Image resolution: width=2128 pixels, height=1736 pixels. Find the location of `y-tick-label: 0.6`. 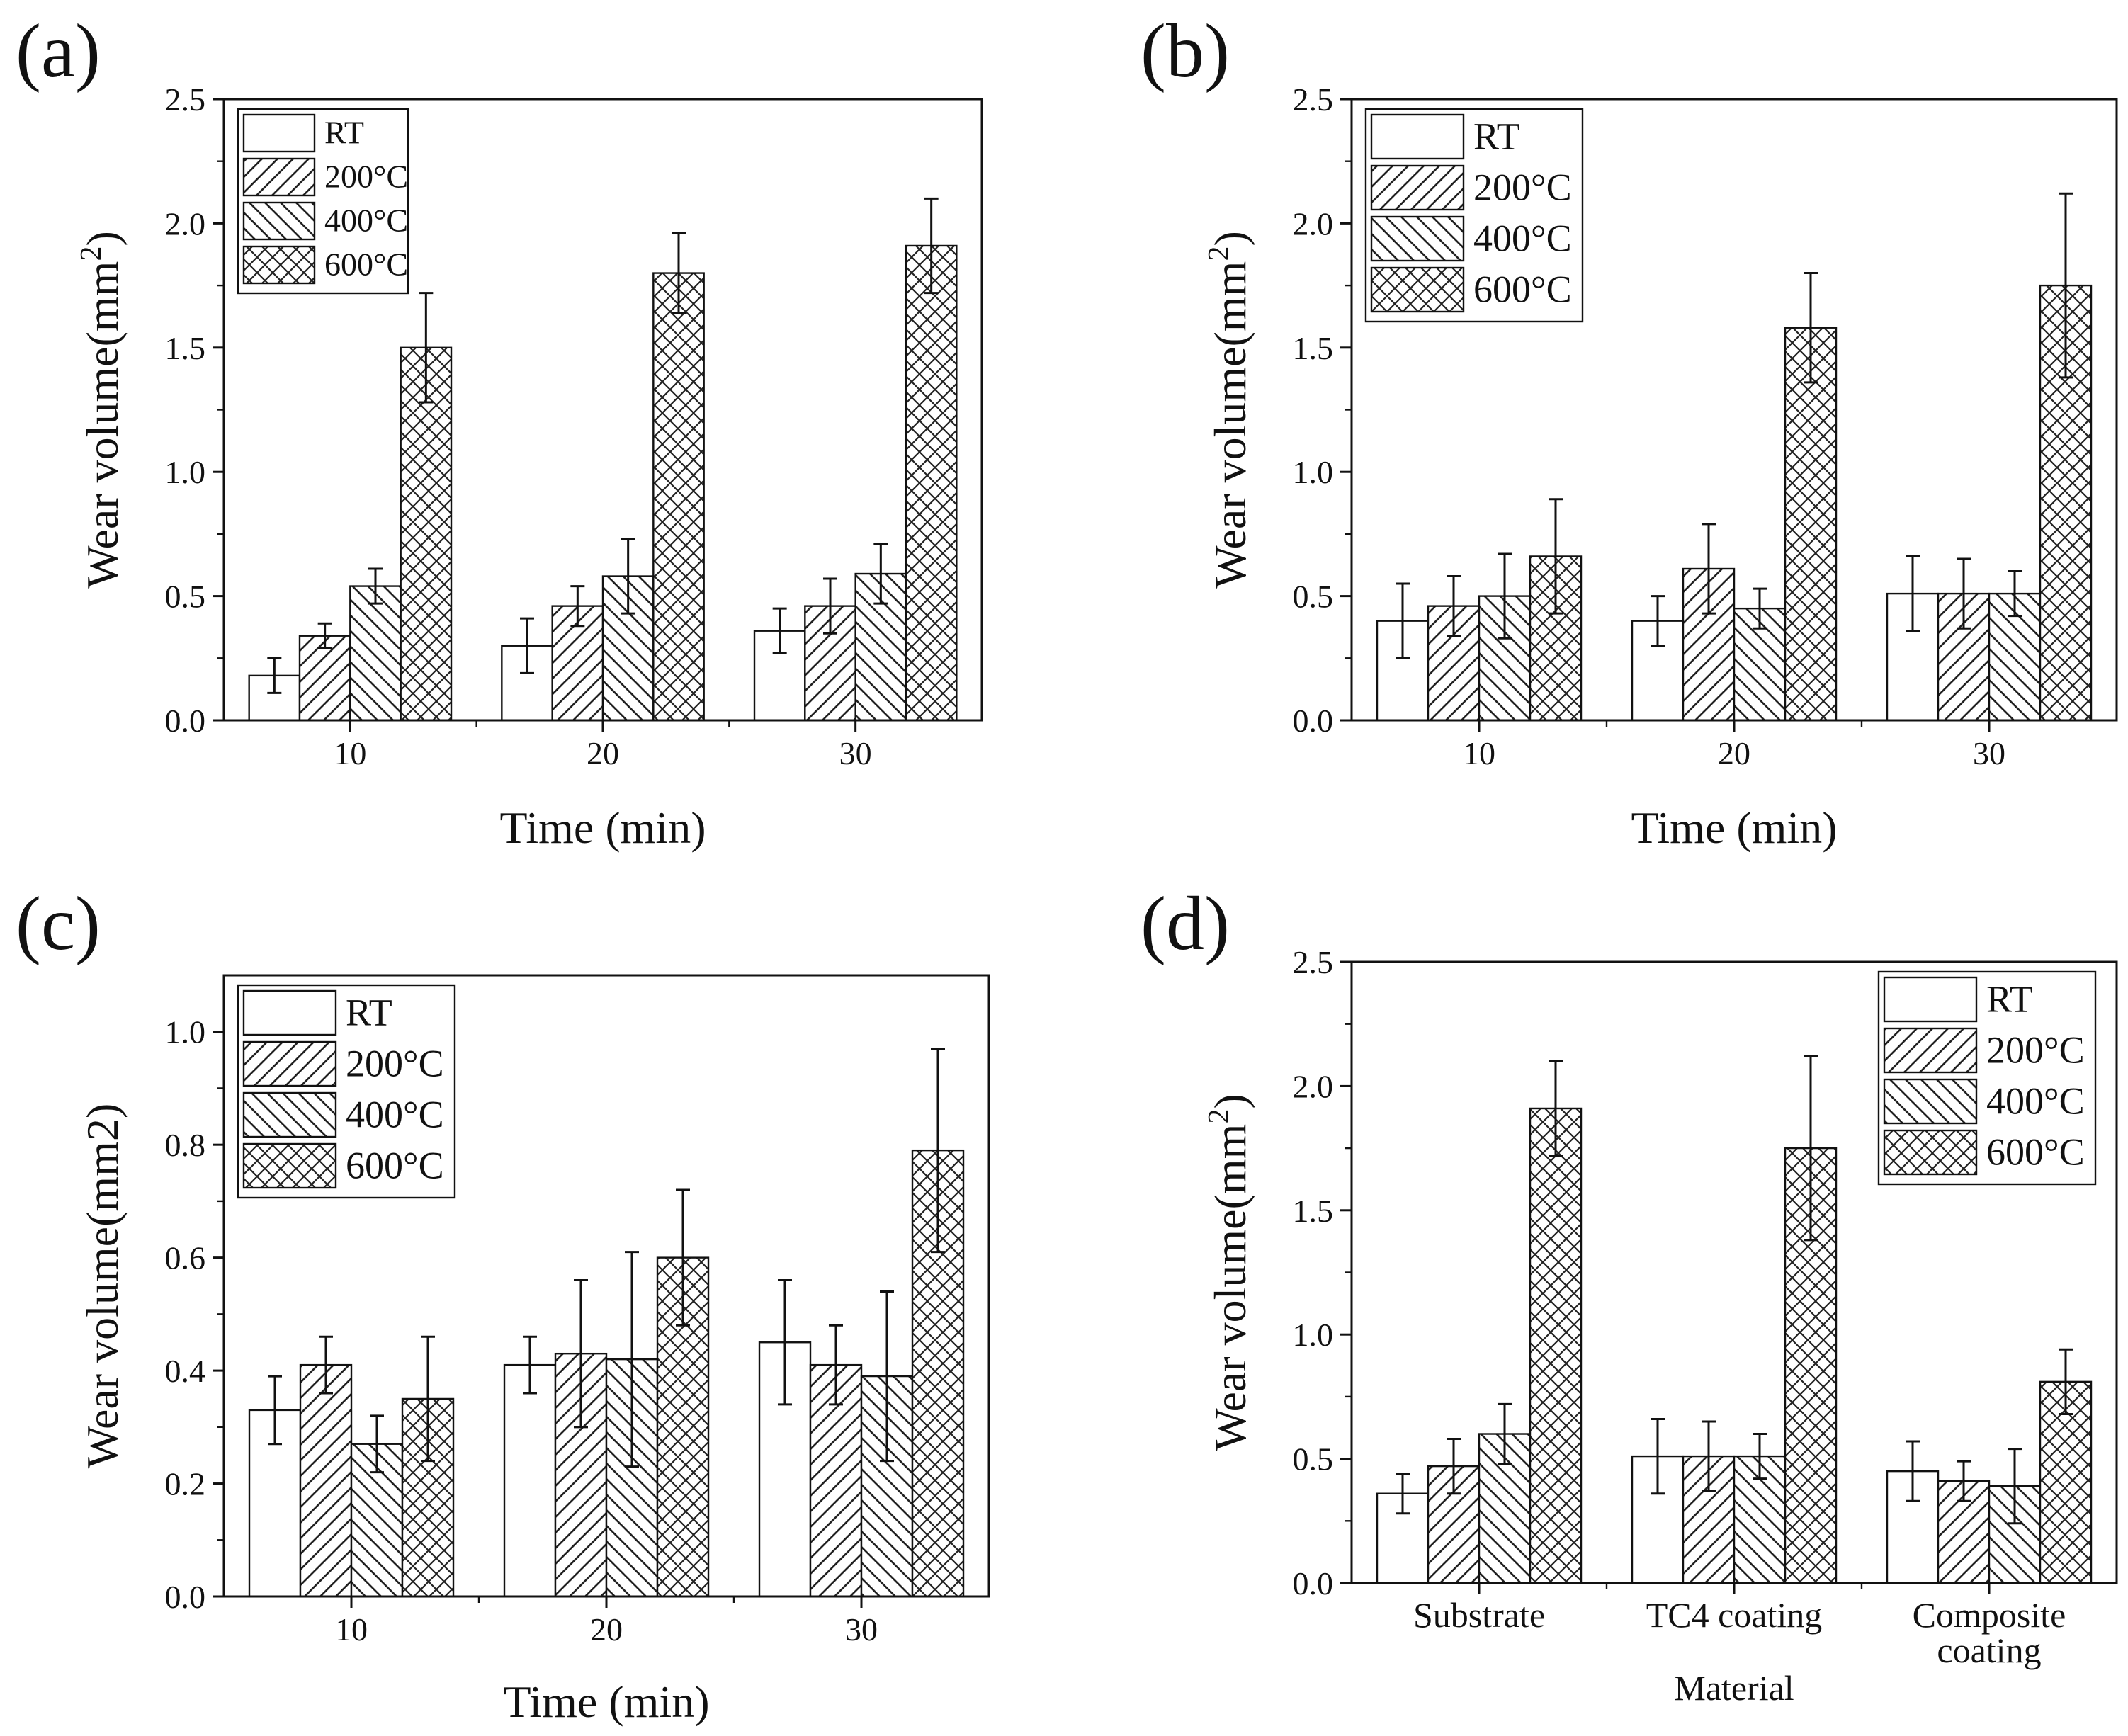

y-tick-label: 0.6 is located at coordinates (186, 1258).